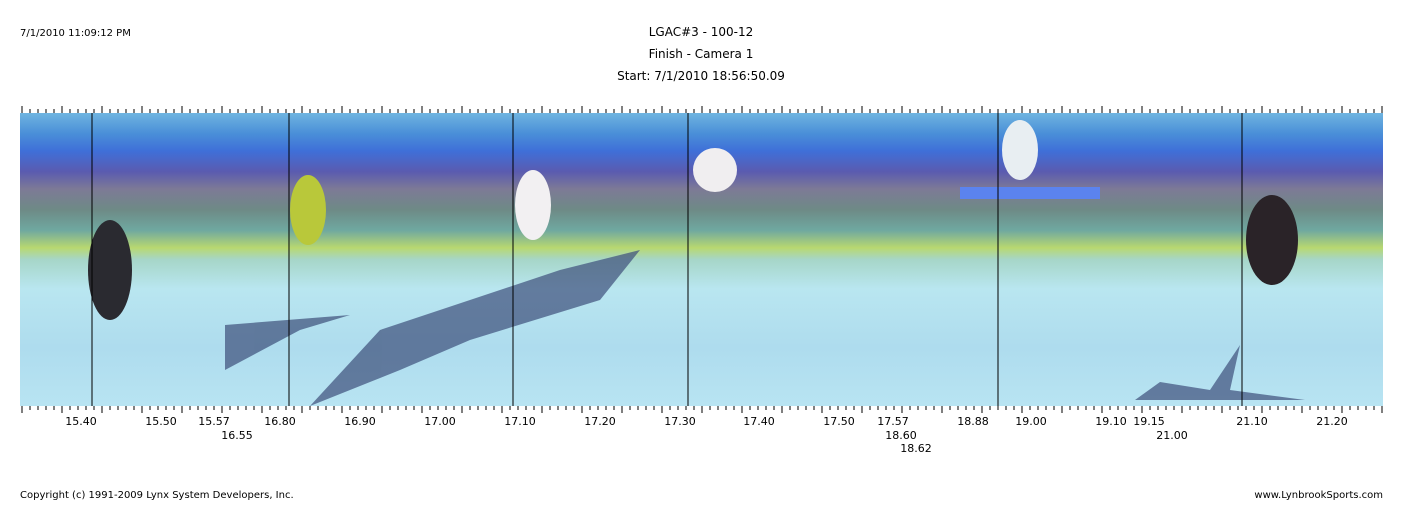 The height and width of the screenshot is (524, 1403). Describe the element at coordinates (680, 421) in the screenshot. I see `time-label: 17.30` at that location.